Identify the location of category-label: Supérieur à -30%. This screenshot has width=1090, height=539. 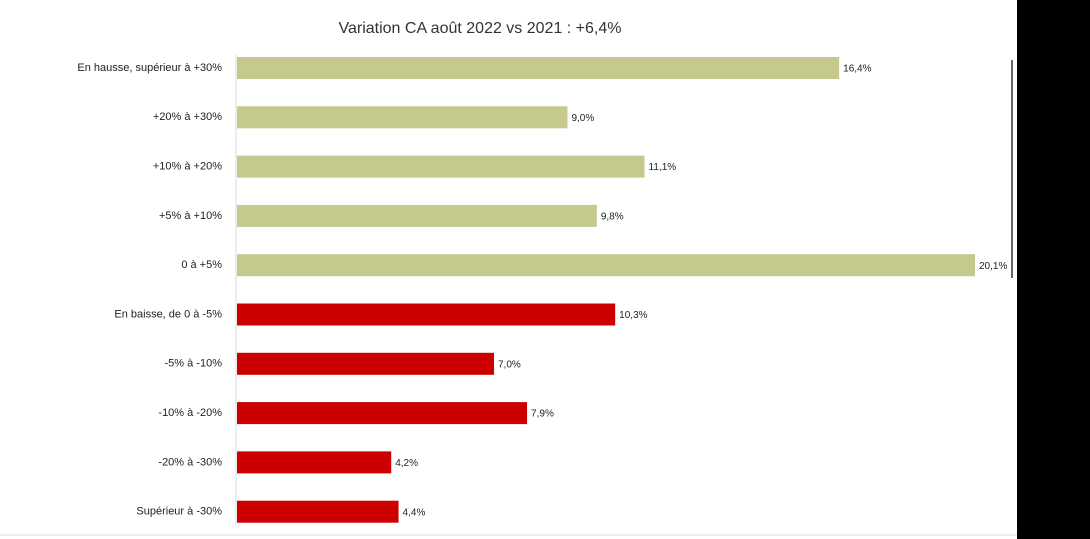
(179, 512).